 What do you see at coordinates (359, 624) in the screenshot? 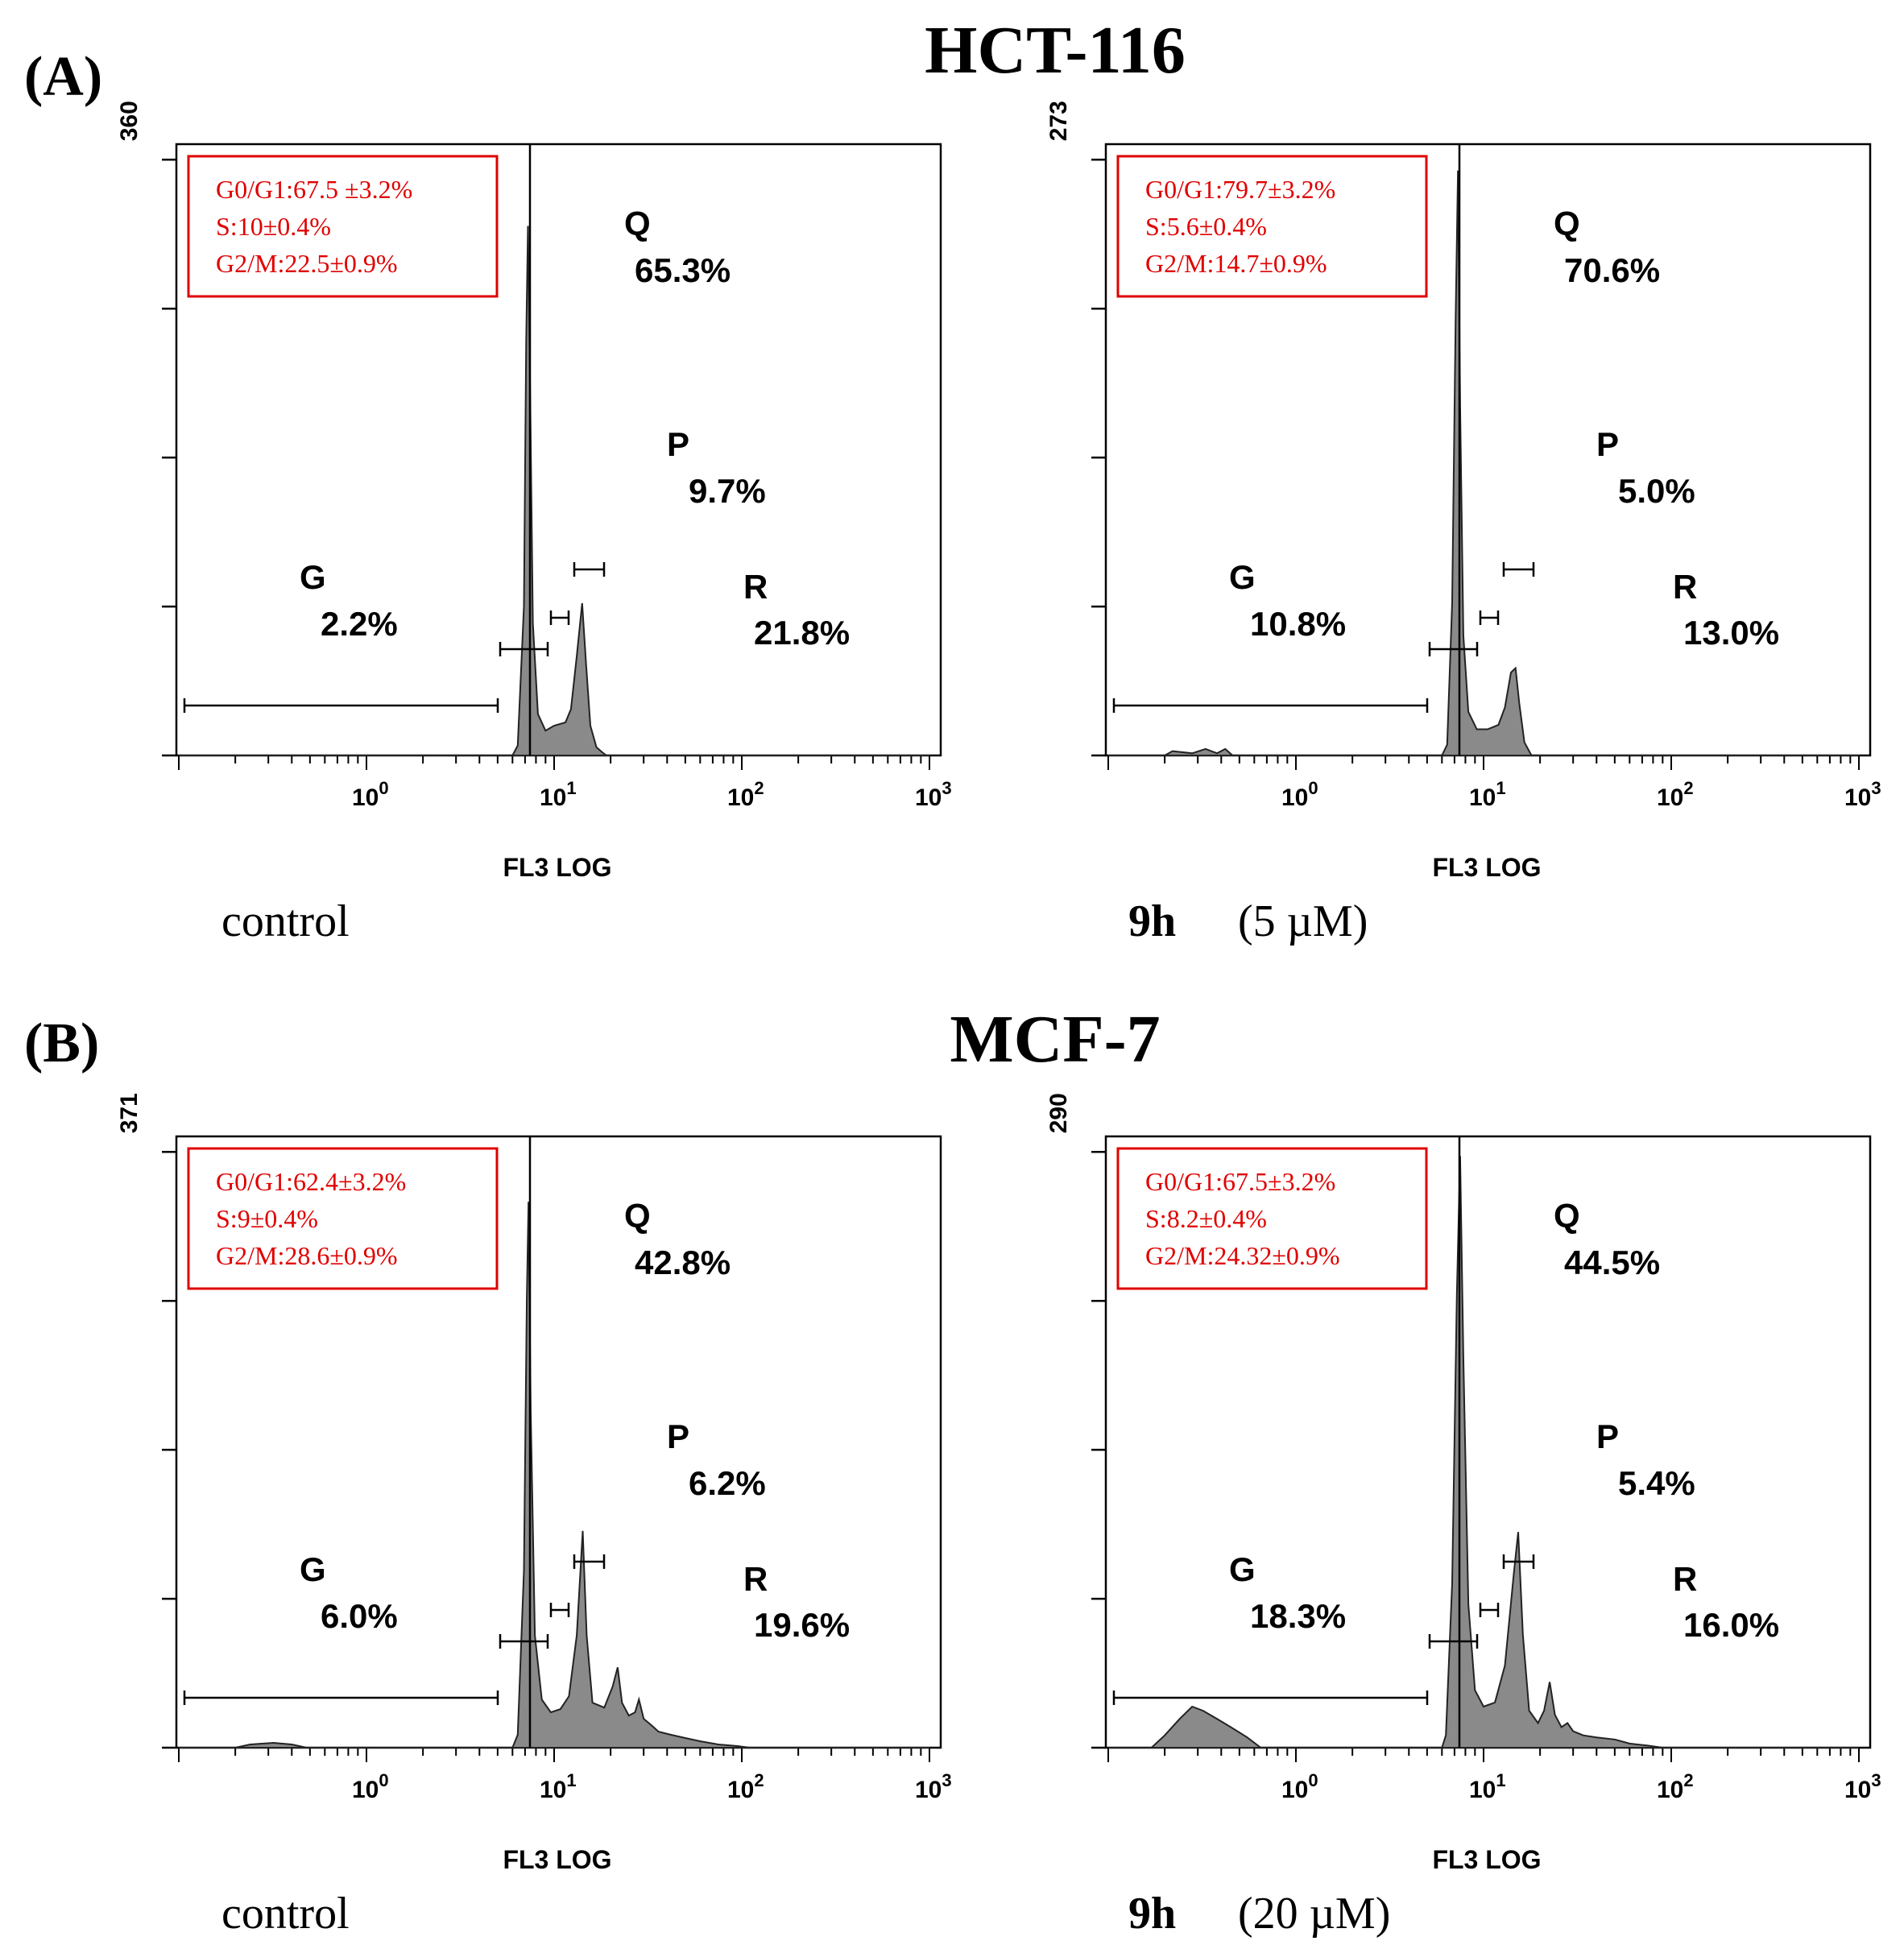
I see `gate-percent-g: 2.2%` at bounding box center [359, 624].